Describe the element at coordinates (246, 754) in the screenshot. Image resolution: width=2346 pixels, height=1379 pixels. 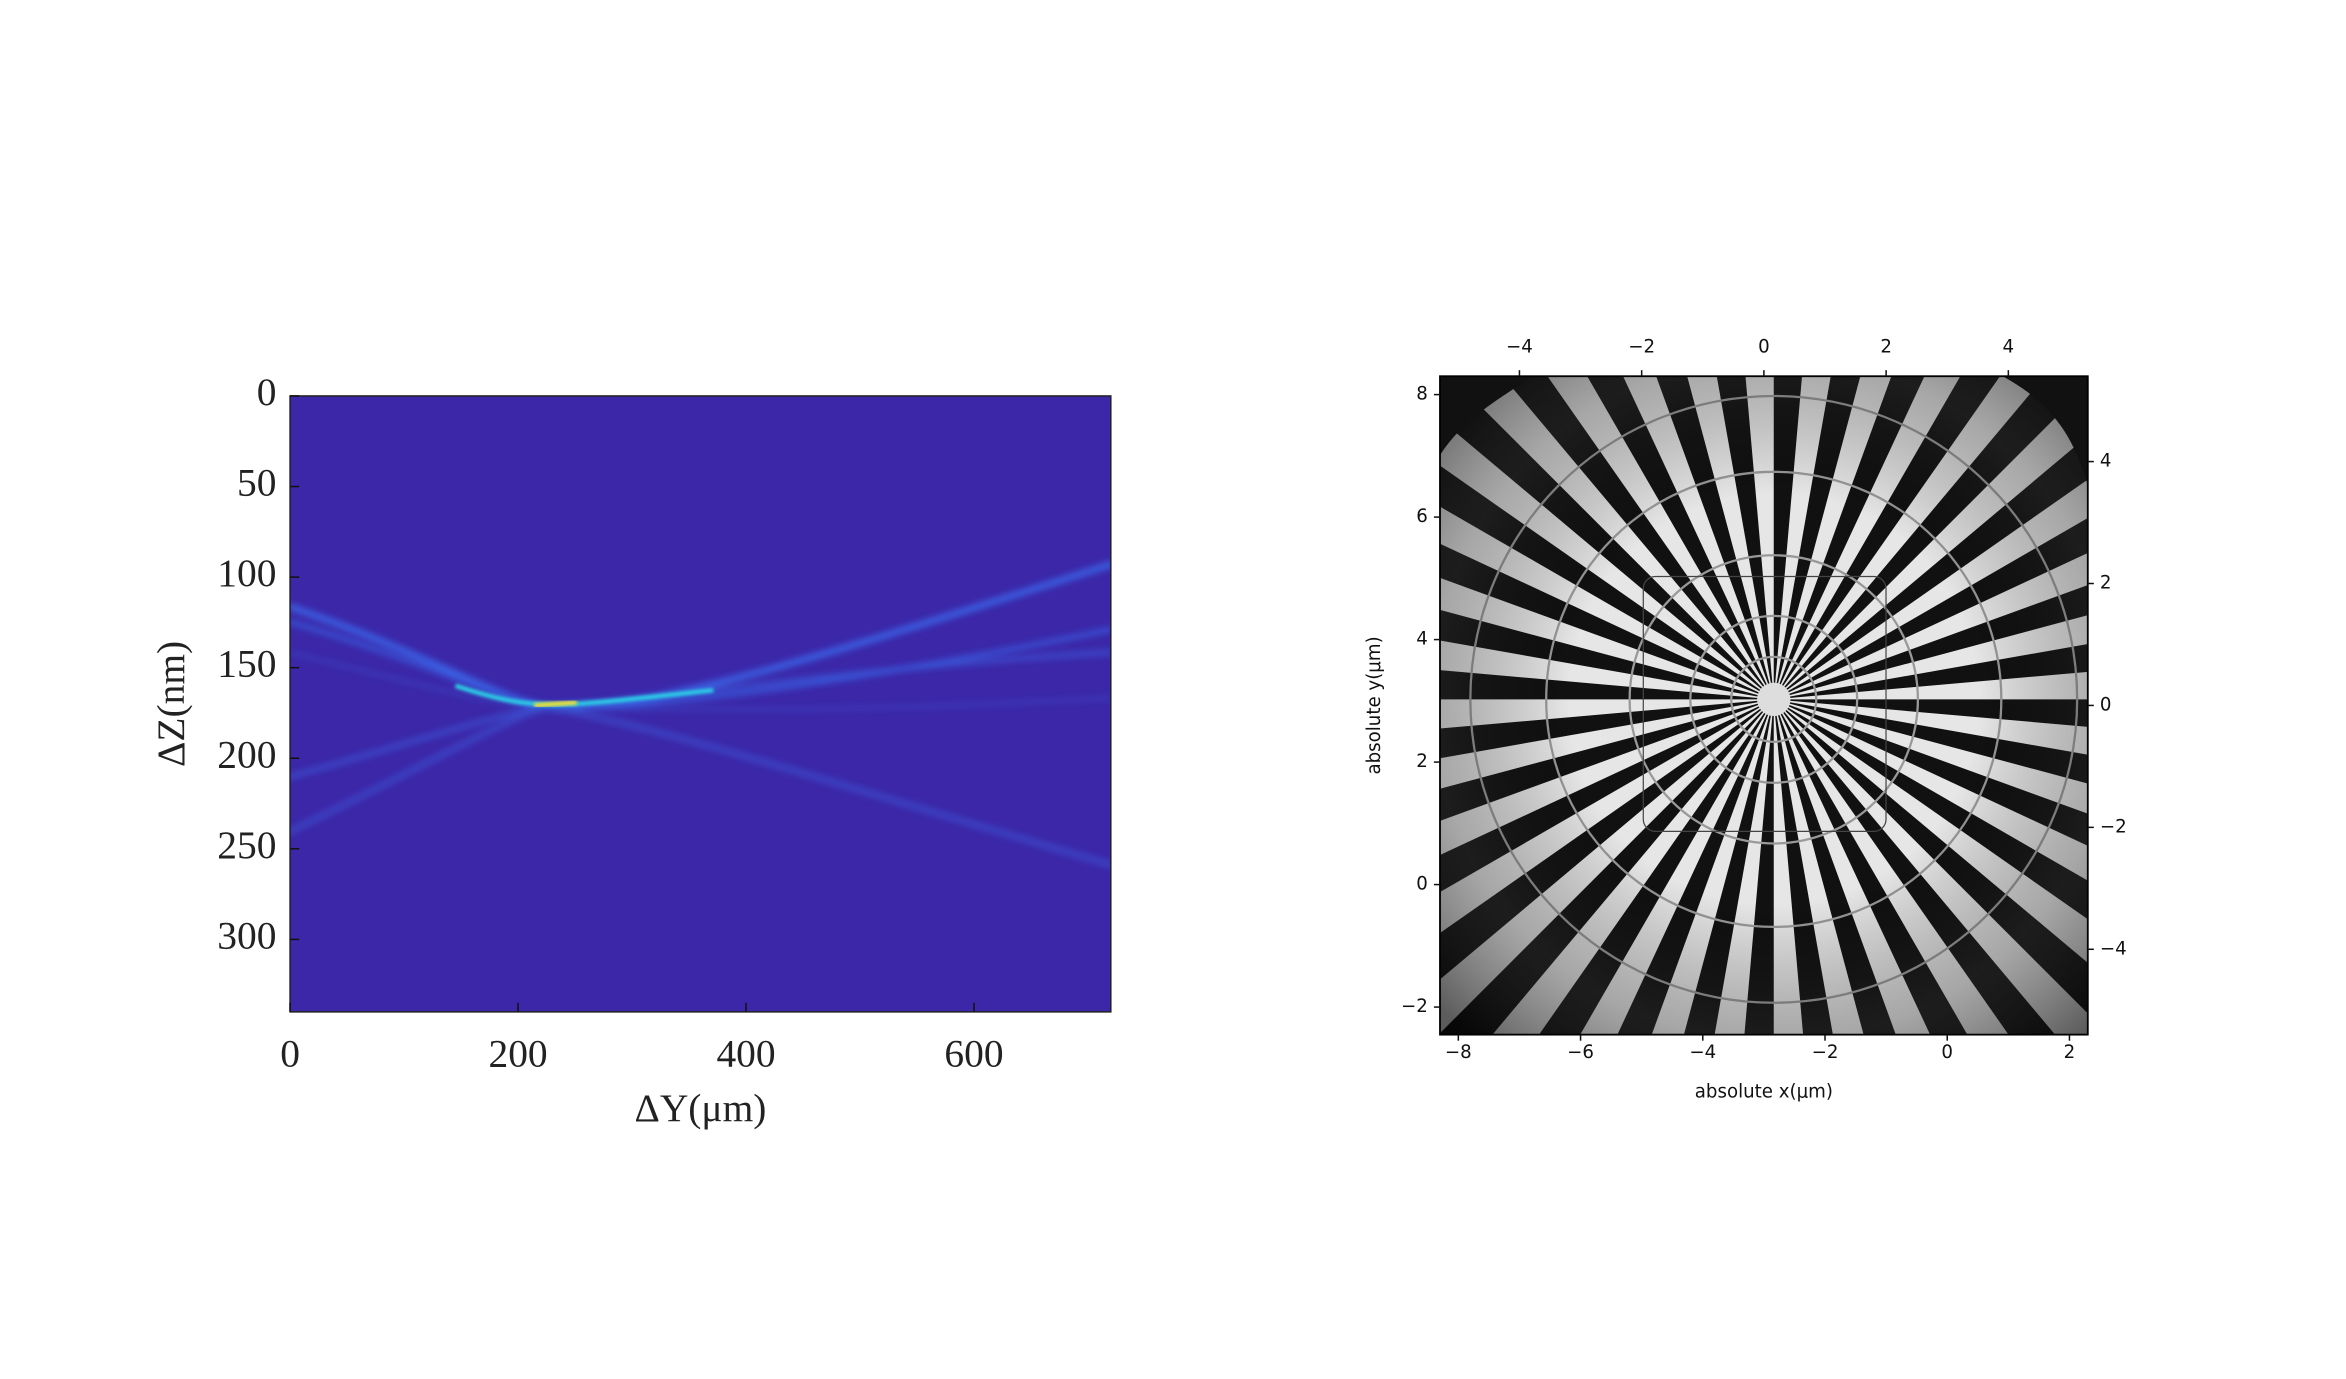
I see `y-tick-label: 200` at that location.